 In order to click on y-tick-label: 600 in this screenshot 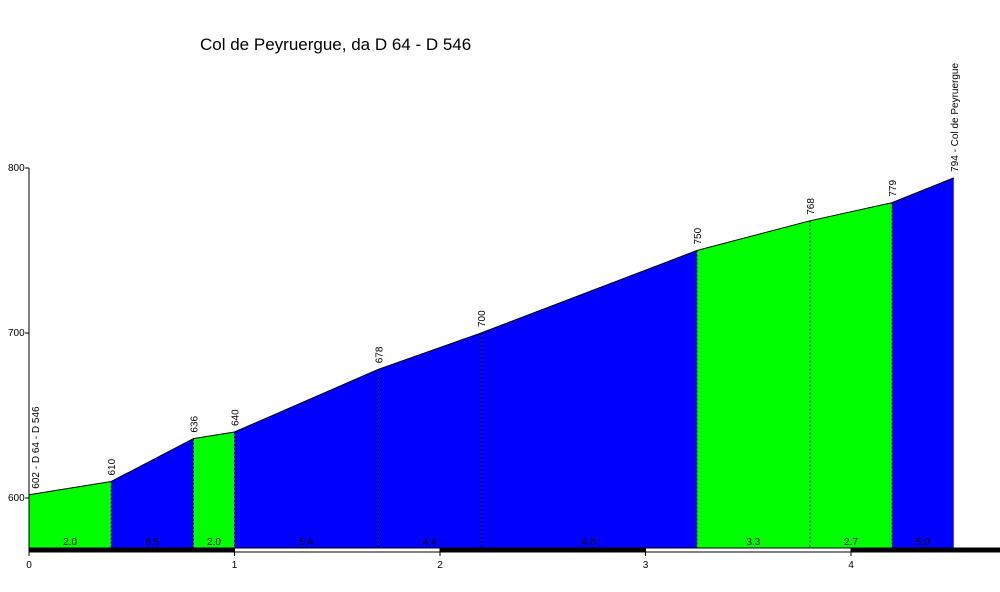, I will do `click(16, 498)`.